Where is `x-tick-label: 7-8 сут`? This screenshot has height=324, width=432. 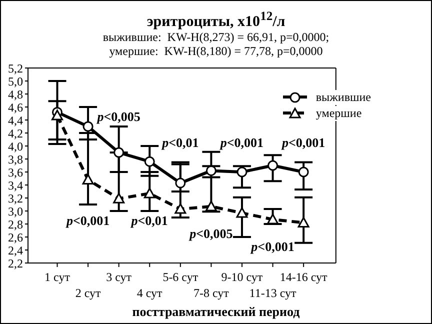 x-tick-label: 7-8 сут is located at coordinates (211, 293).